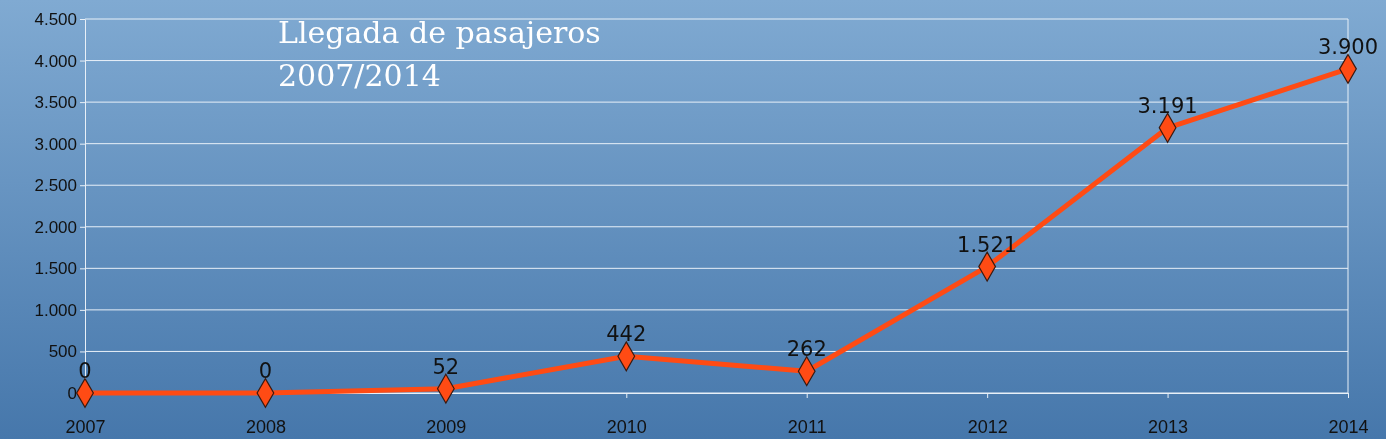  Describe the element at coordinates (1348, 46) in the screenshot. I see `data-label: 3.900` at that location.